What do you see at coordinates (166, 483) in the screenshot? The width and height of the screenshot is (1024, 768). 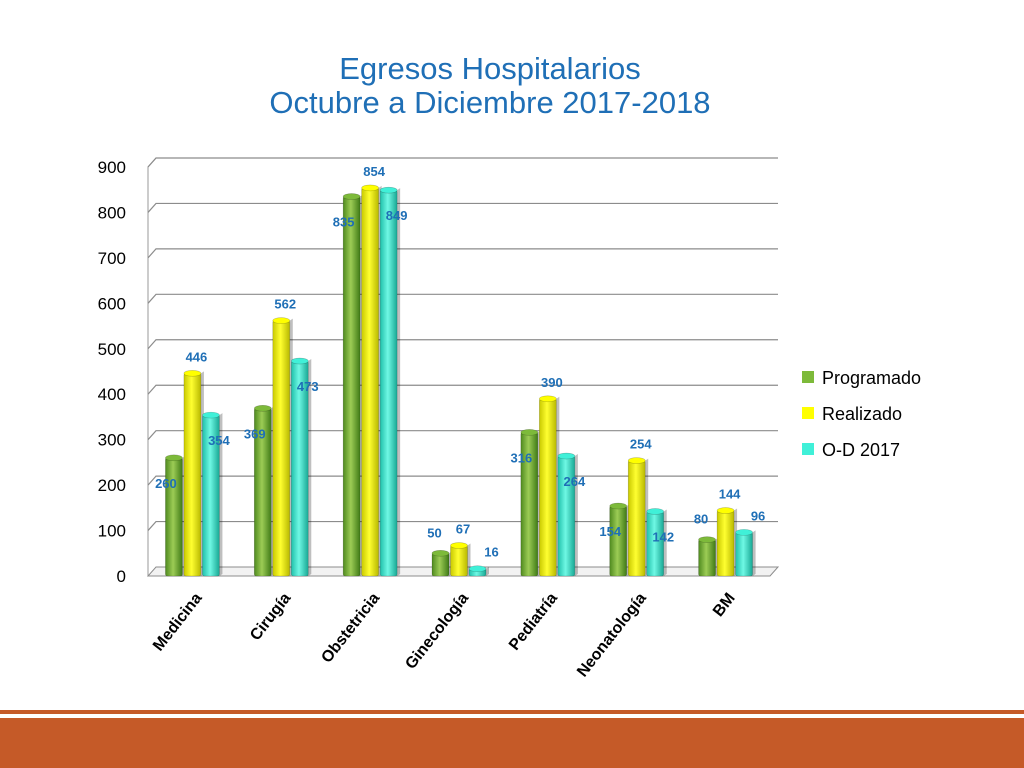 I see `data-label: 260` at bounding box center [166, 483].